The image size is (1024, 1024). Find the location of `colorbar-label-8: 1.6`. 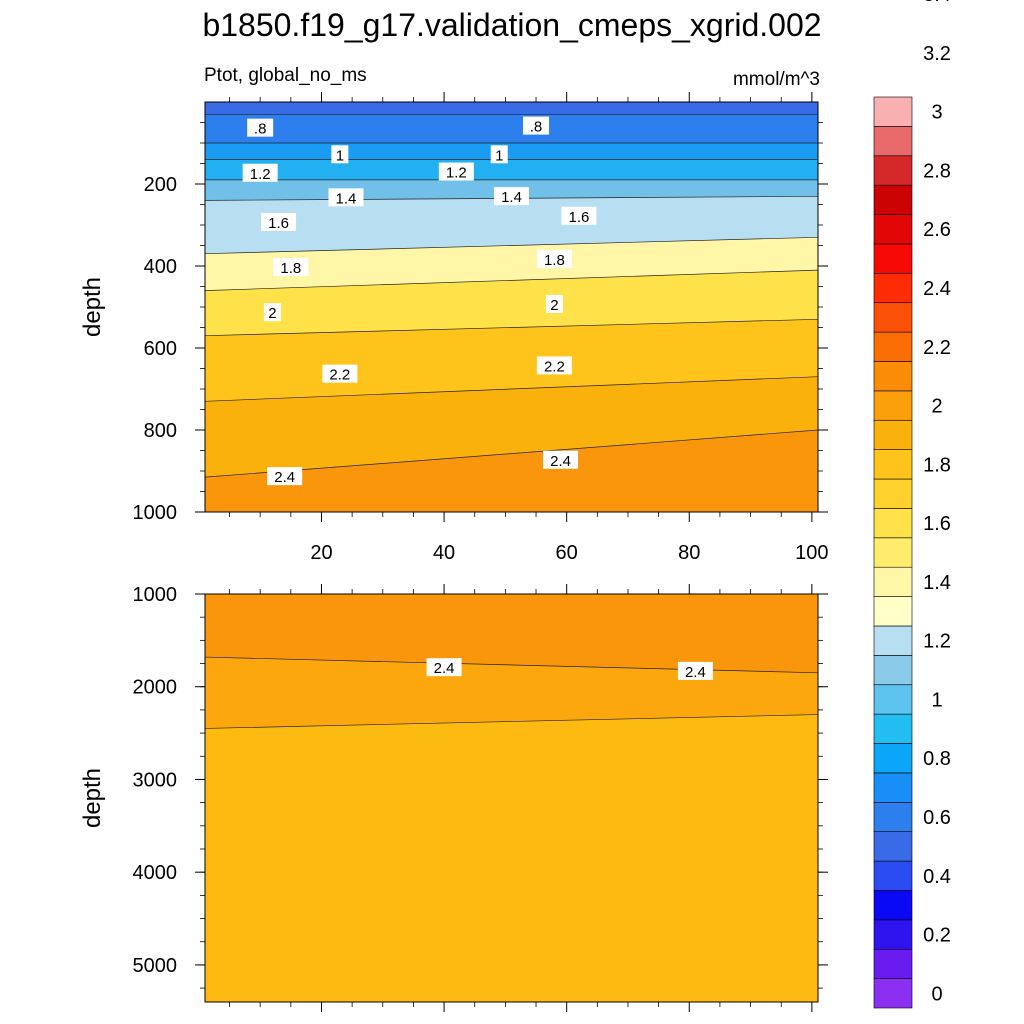

colorbar-label-8: 1.6 is located at coordinates (937, 524).